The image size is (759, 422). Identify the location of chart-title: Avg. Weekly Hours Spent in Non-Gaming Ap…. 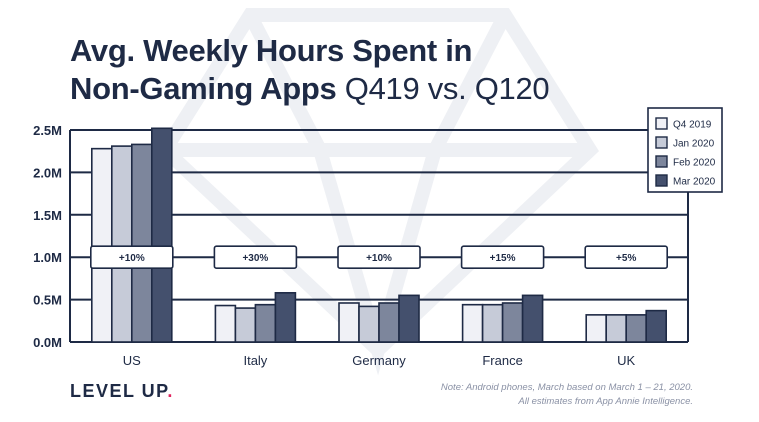
(310, 70).